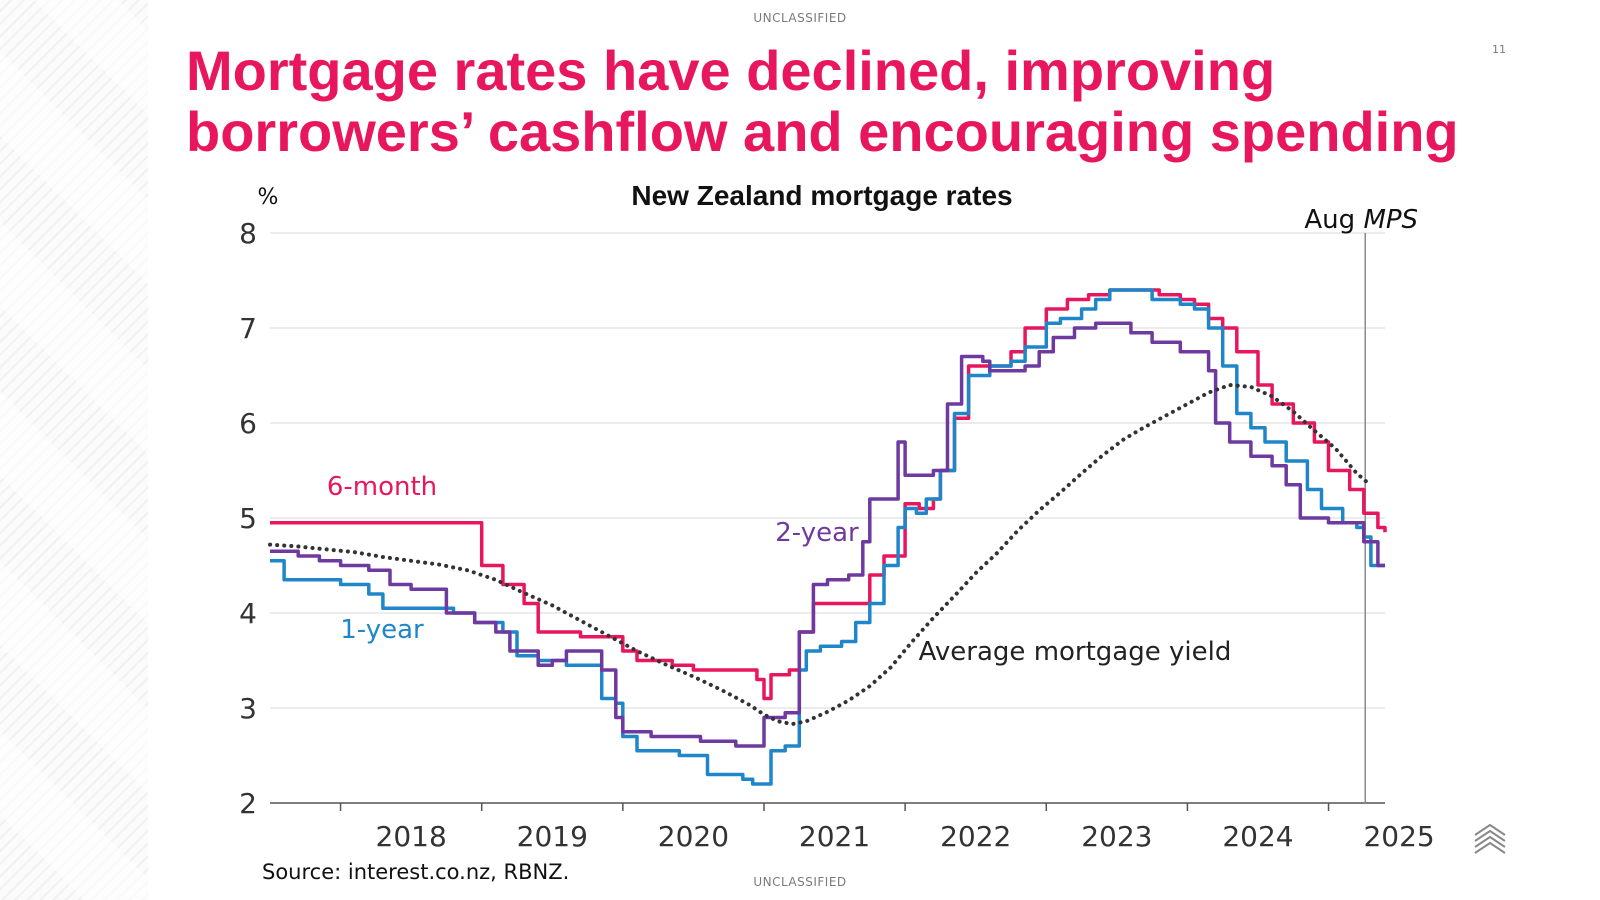 The height and width of the screenshot is (900, 1600). I want to click on x-tick-label: 2021, so click(834, 836).